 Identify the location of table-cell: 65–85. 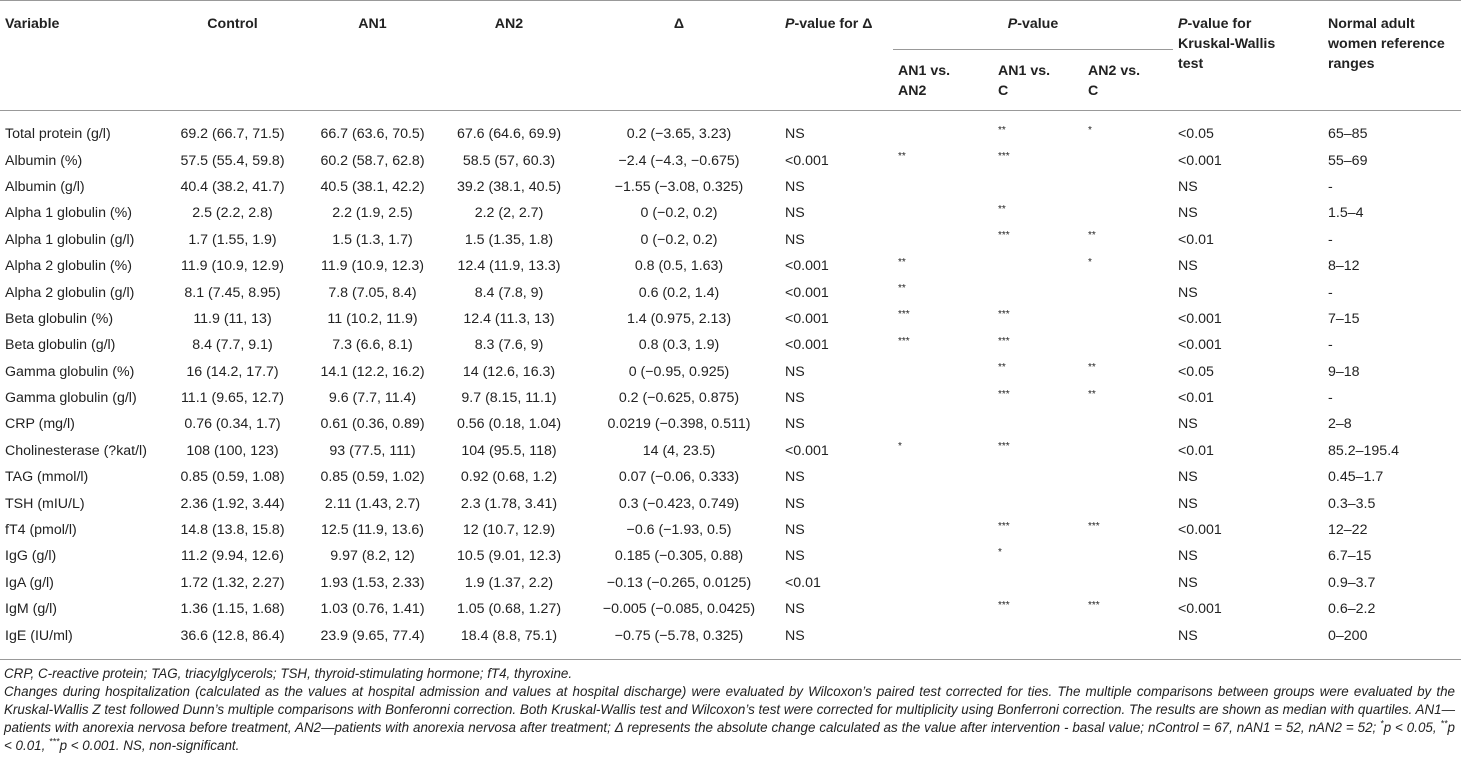
(1348, 134).